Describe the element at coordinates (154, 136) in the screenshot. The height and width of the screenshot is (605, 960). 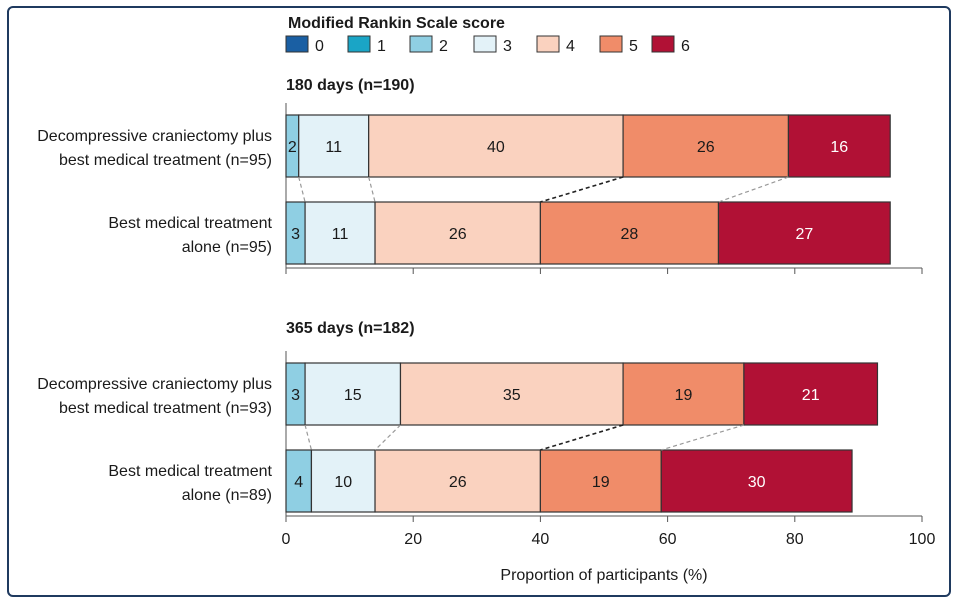
I see `row-label-0-0-line1: Decompressive craniectomy plus` at that location.